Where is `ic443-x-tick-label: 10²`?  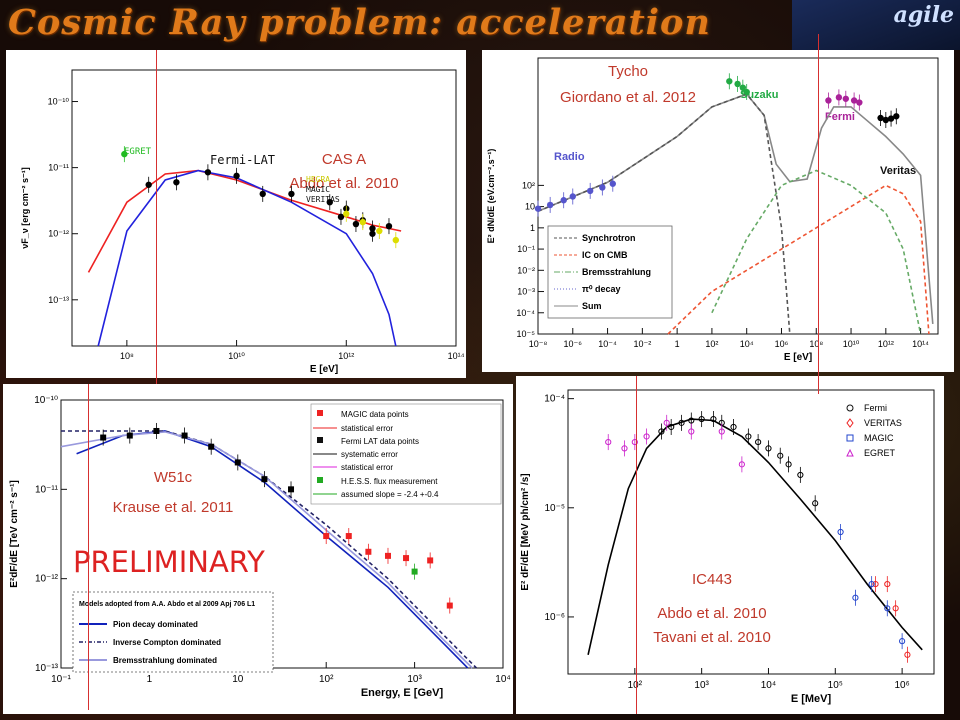
ic443-x-tick-label: 10² is located at coordinates (635, 685).